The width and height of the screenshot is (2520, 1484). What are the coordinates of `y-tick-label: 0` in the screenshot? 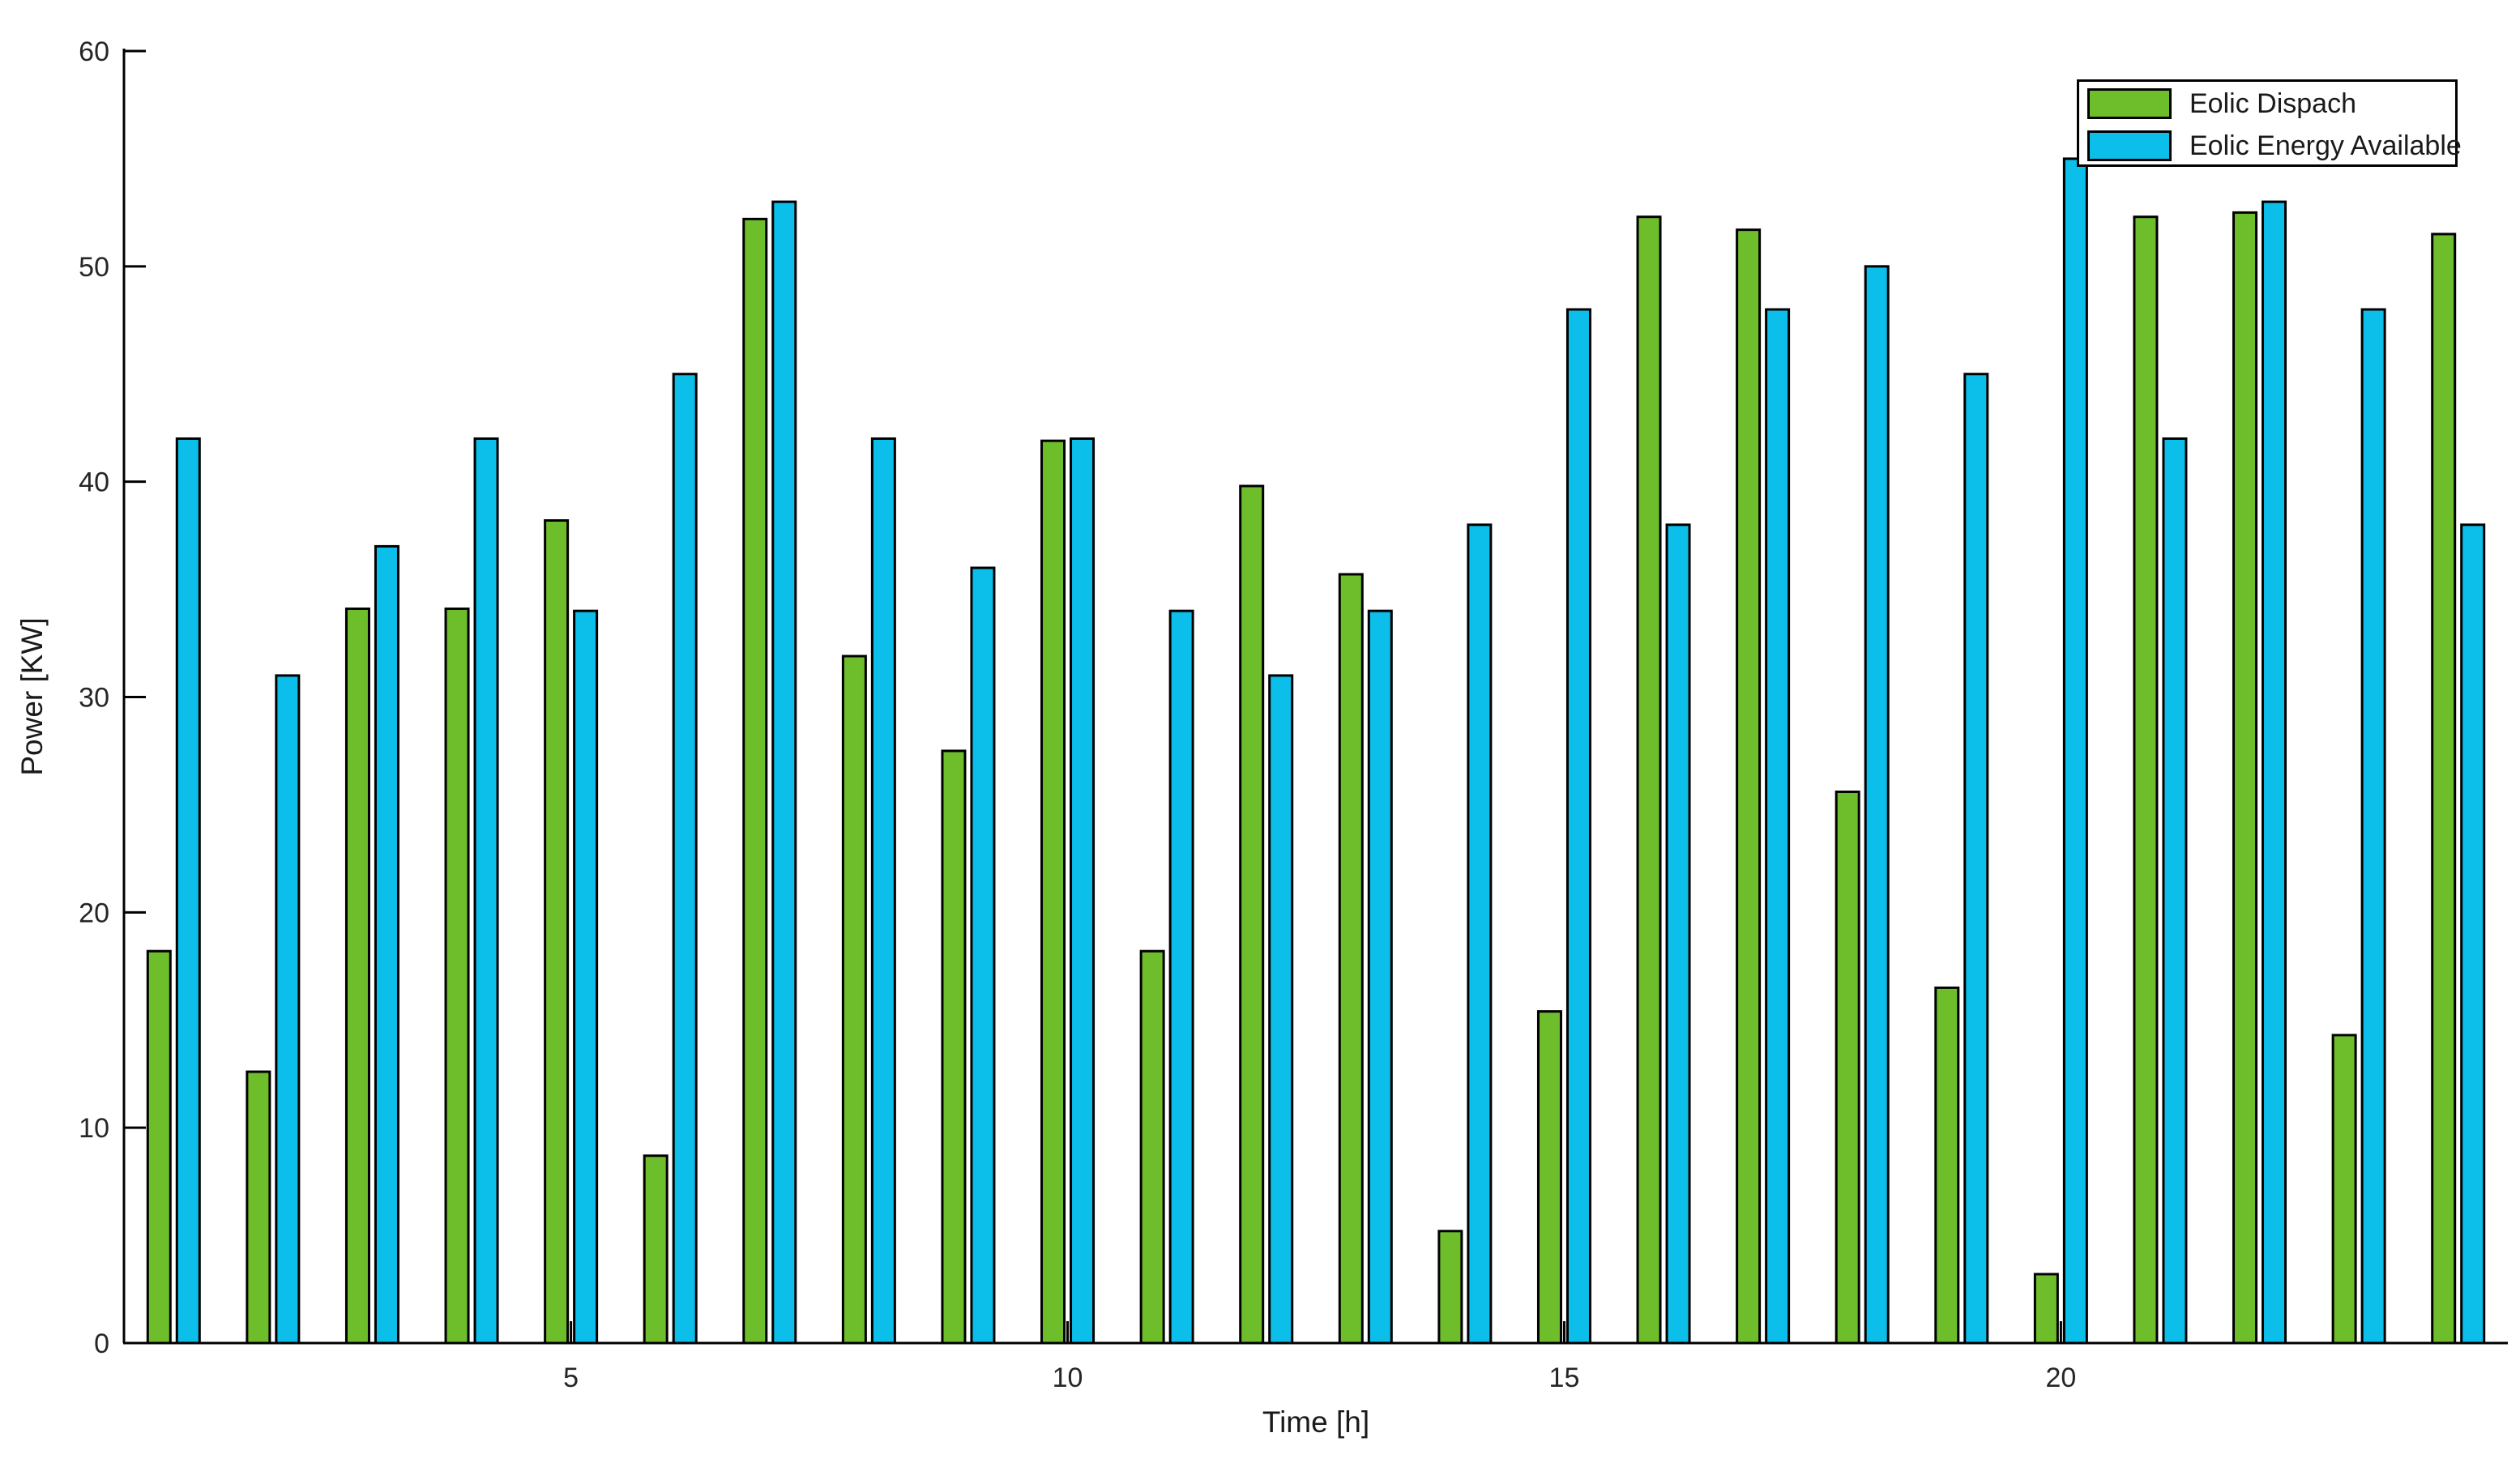 It's located at (102, 1343).